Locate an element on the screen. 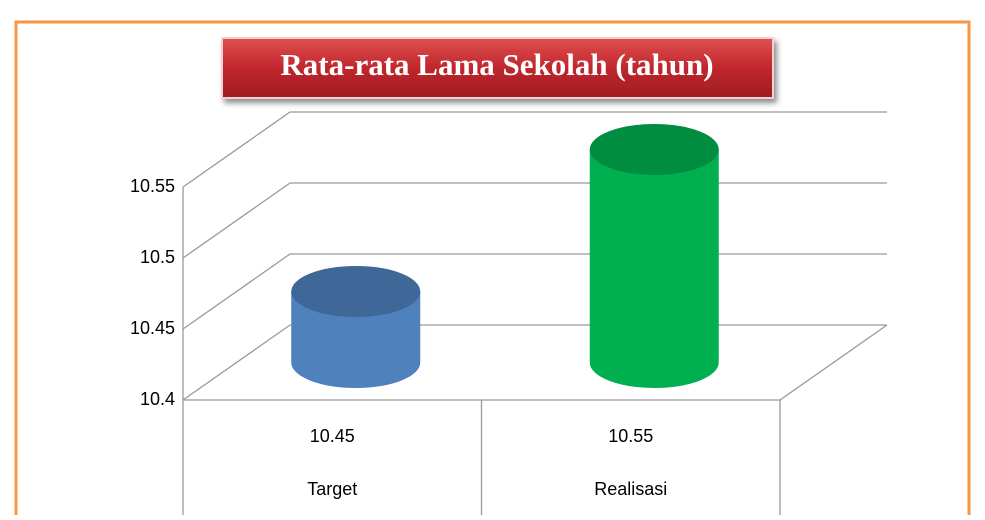 The width and height of the screenshot is (985, 520). title-box is located at coordinates (497, 68).